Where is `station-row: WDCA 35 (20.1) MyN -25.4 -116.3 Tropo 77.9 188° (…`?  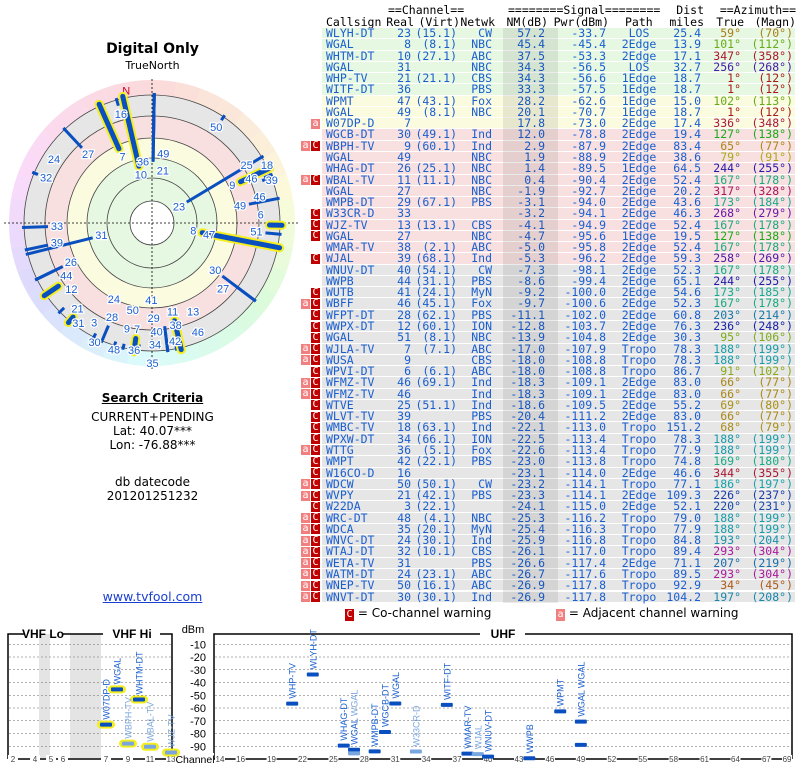
station-row: WDCA 35 (20.1) MyN -25.4 -116.3 Tropo 77.9 188° (… is located at coordinates (558, 528).